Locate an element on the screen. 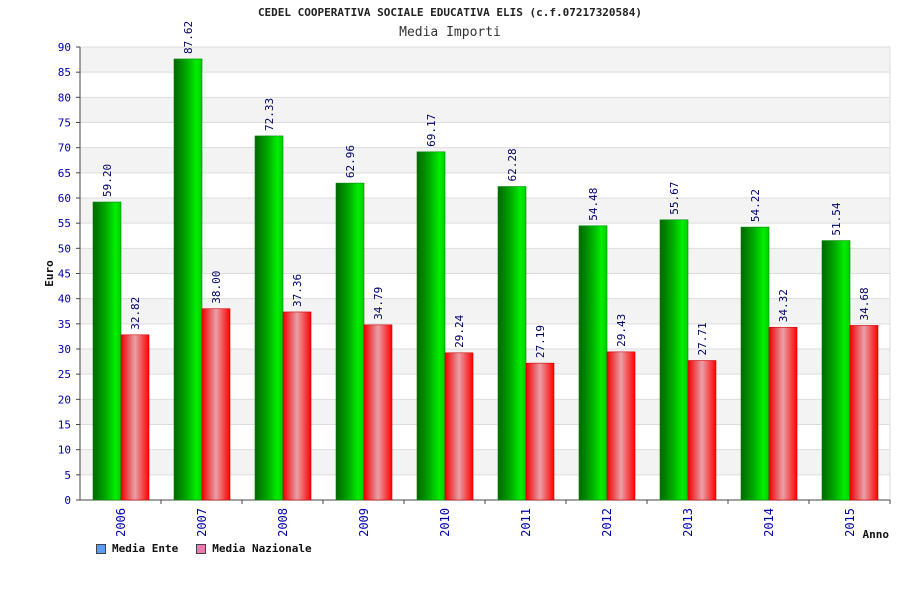  y-tick-label: 5 is located at coordinates (67, 475).